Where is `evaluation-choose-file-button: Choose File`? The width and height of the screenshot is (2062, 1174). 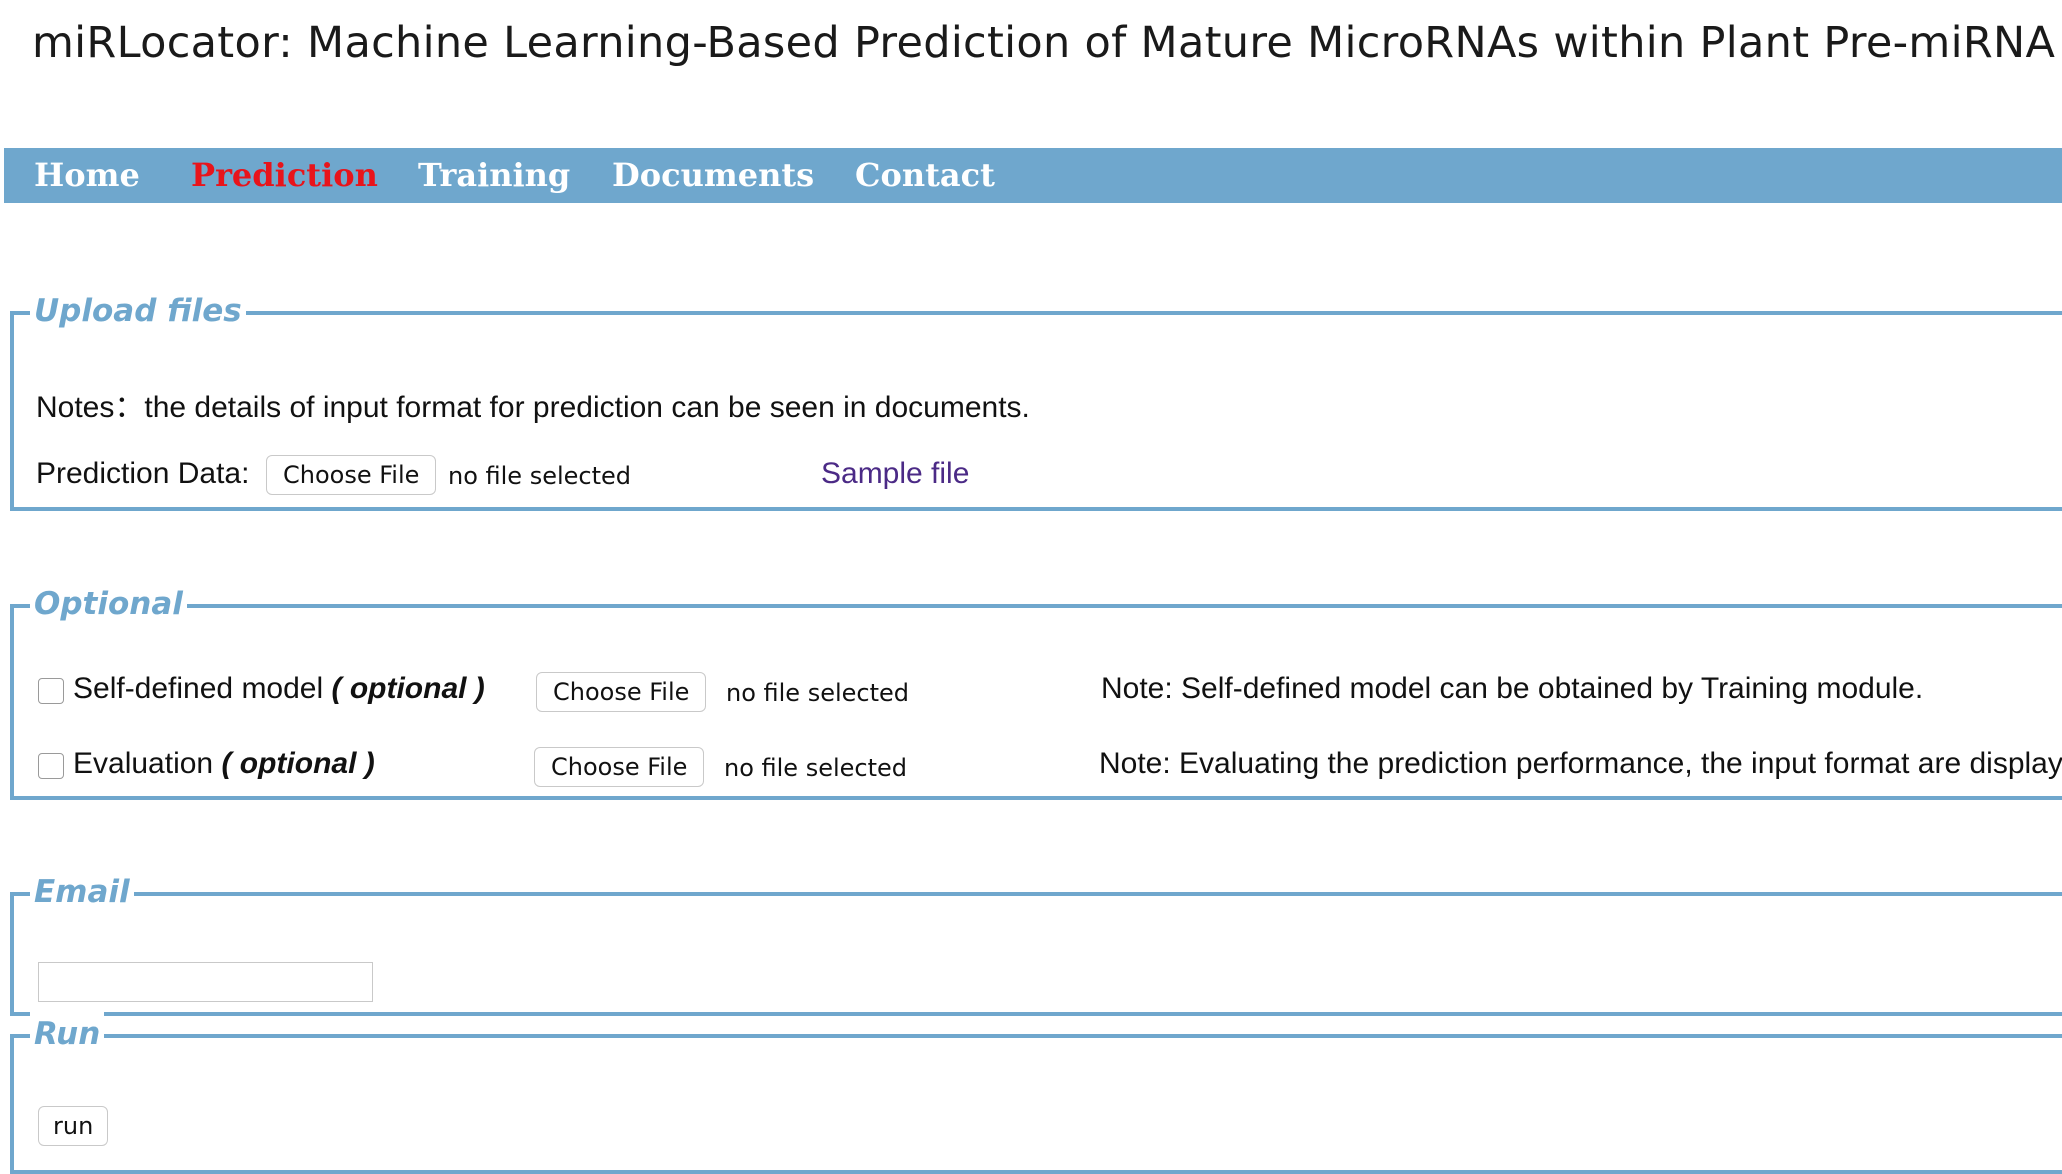
evaluation-choose-file-button: Choose File is located at coordinates (619, 767).